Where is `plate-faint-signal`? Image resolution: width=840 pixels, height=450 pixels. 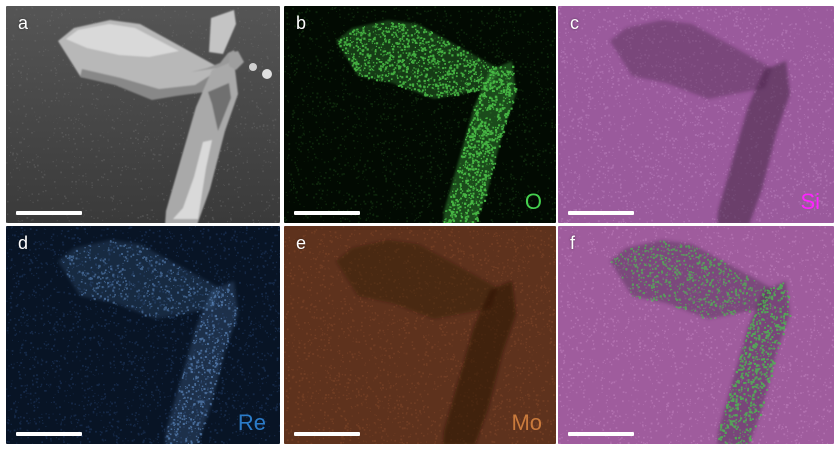
plate-faint-signal is located at coordinates (139, 279).